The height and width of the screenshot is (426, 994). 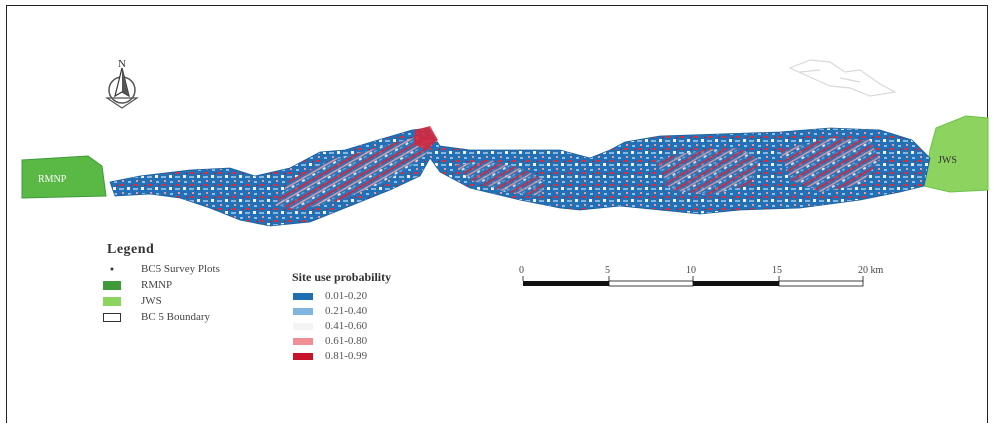 What do you see at coordinates (112, 301) in the screenshot?
I see `jws-swatch` at bounding box center [112, 301].